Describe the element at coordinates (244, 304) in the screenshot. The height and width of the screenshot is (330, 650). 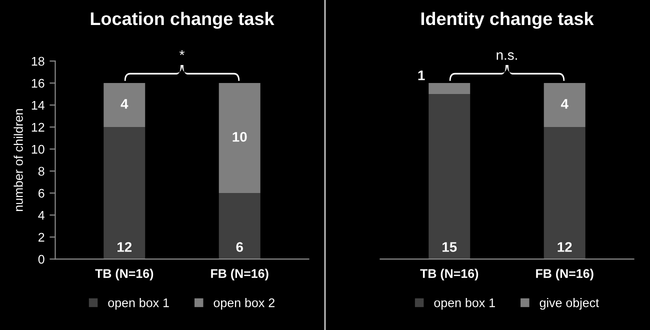
I see `legend-label: open box 2` at that location.